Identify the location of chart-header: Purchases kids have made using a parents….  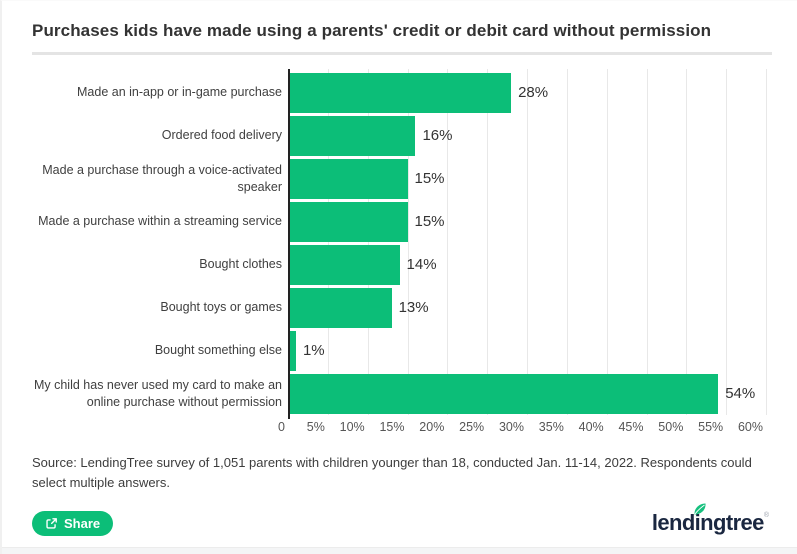
(399, 28).